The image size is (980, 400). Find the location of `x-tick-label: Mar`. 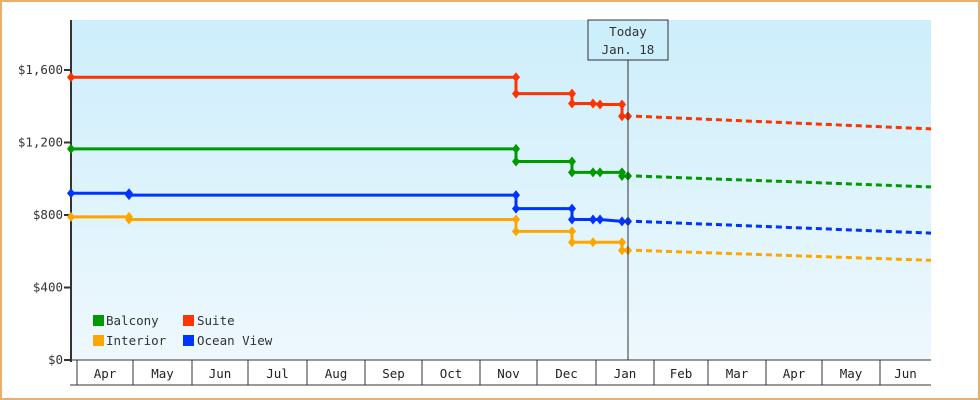

x-tick-label: Mar is located at coordinates (737, 373).